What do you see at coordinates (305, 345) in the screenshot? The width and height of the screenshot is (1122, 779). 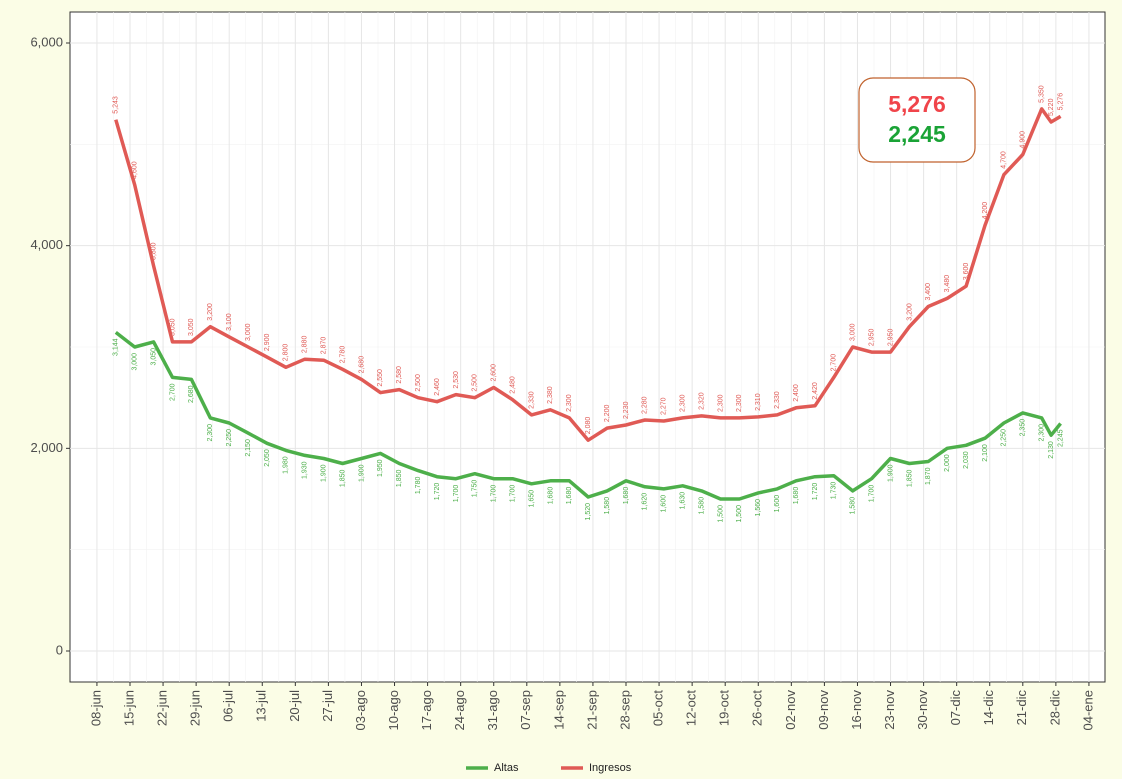 I see `value-label: 2,880` at bounding box center [305, 345].